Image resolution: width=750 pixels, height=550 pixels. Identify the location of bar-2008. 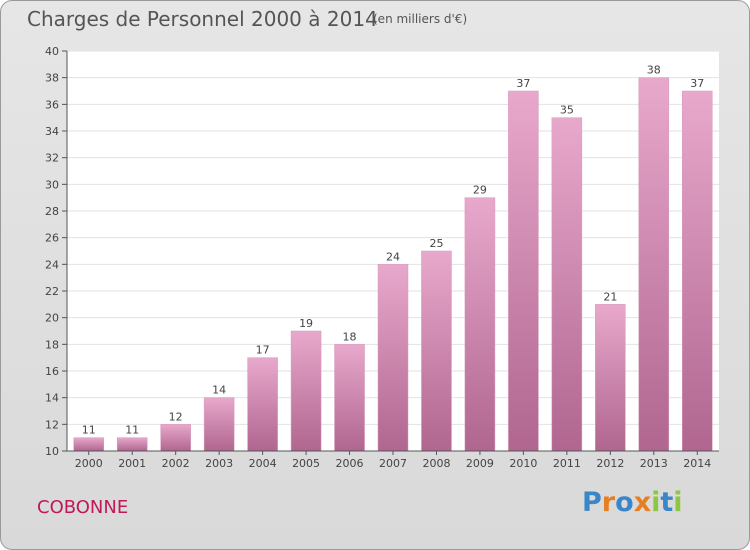
(436, 351).